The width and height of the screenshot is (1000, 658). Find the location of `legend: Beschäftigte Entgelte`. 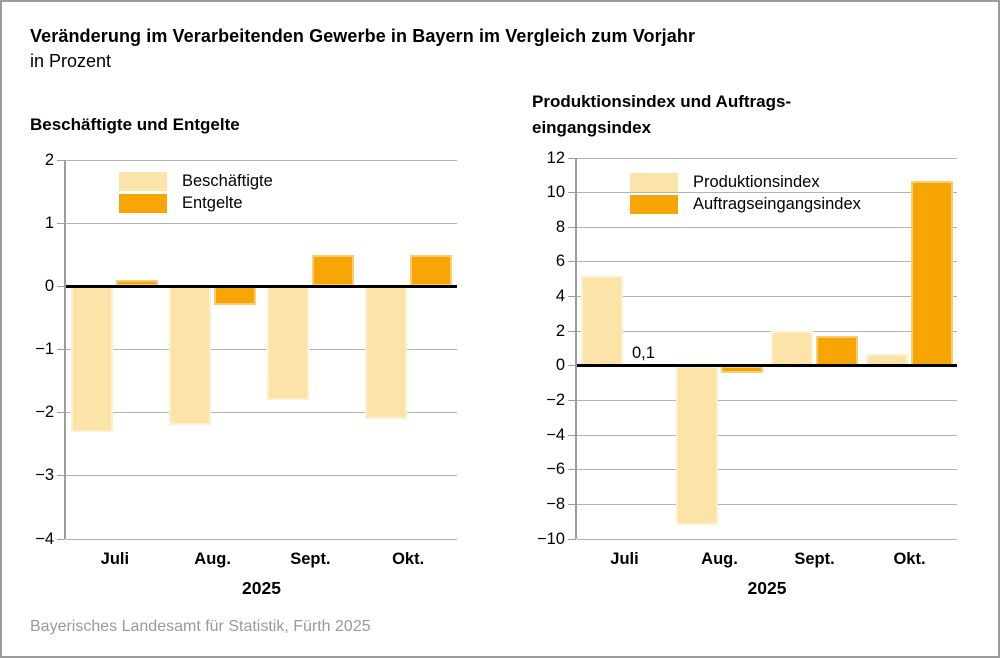

legend: Beschäftigte Entgelte is located at coordinates (196, 194).